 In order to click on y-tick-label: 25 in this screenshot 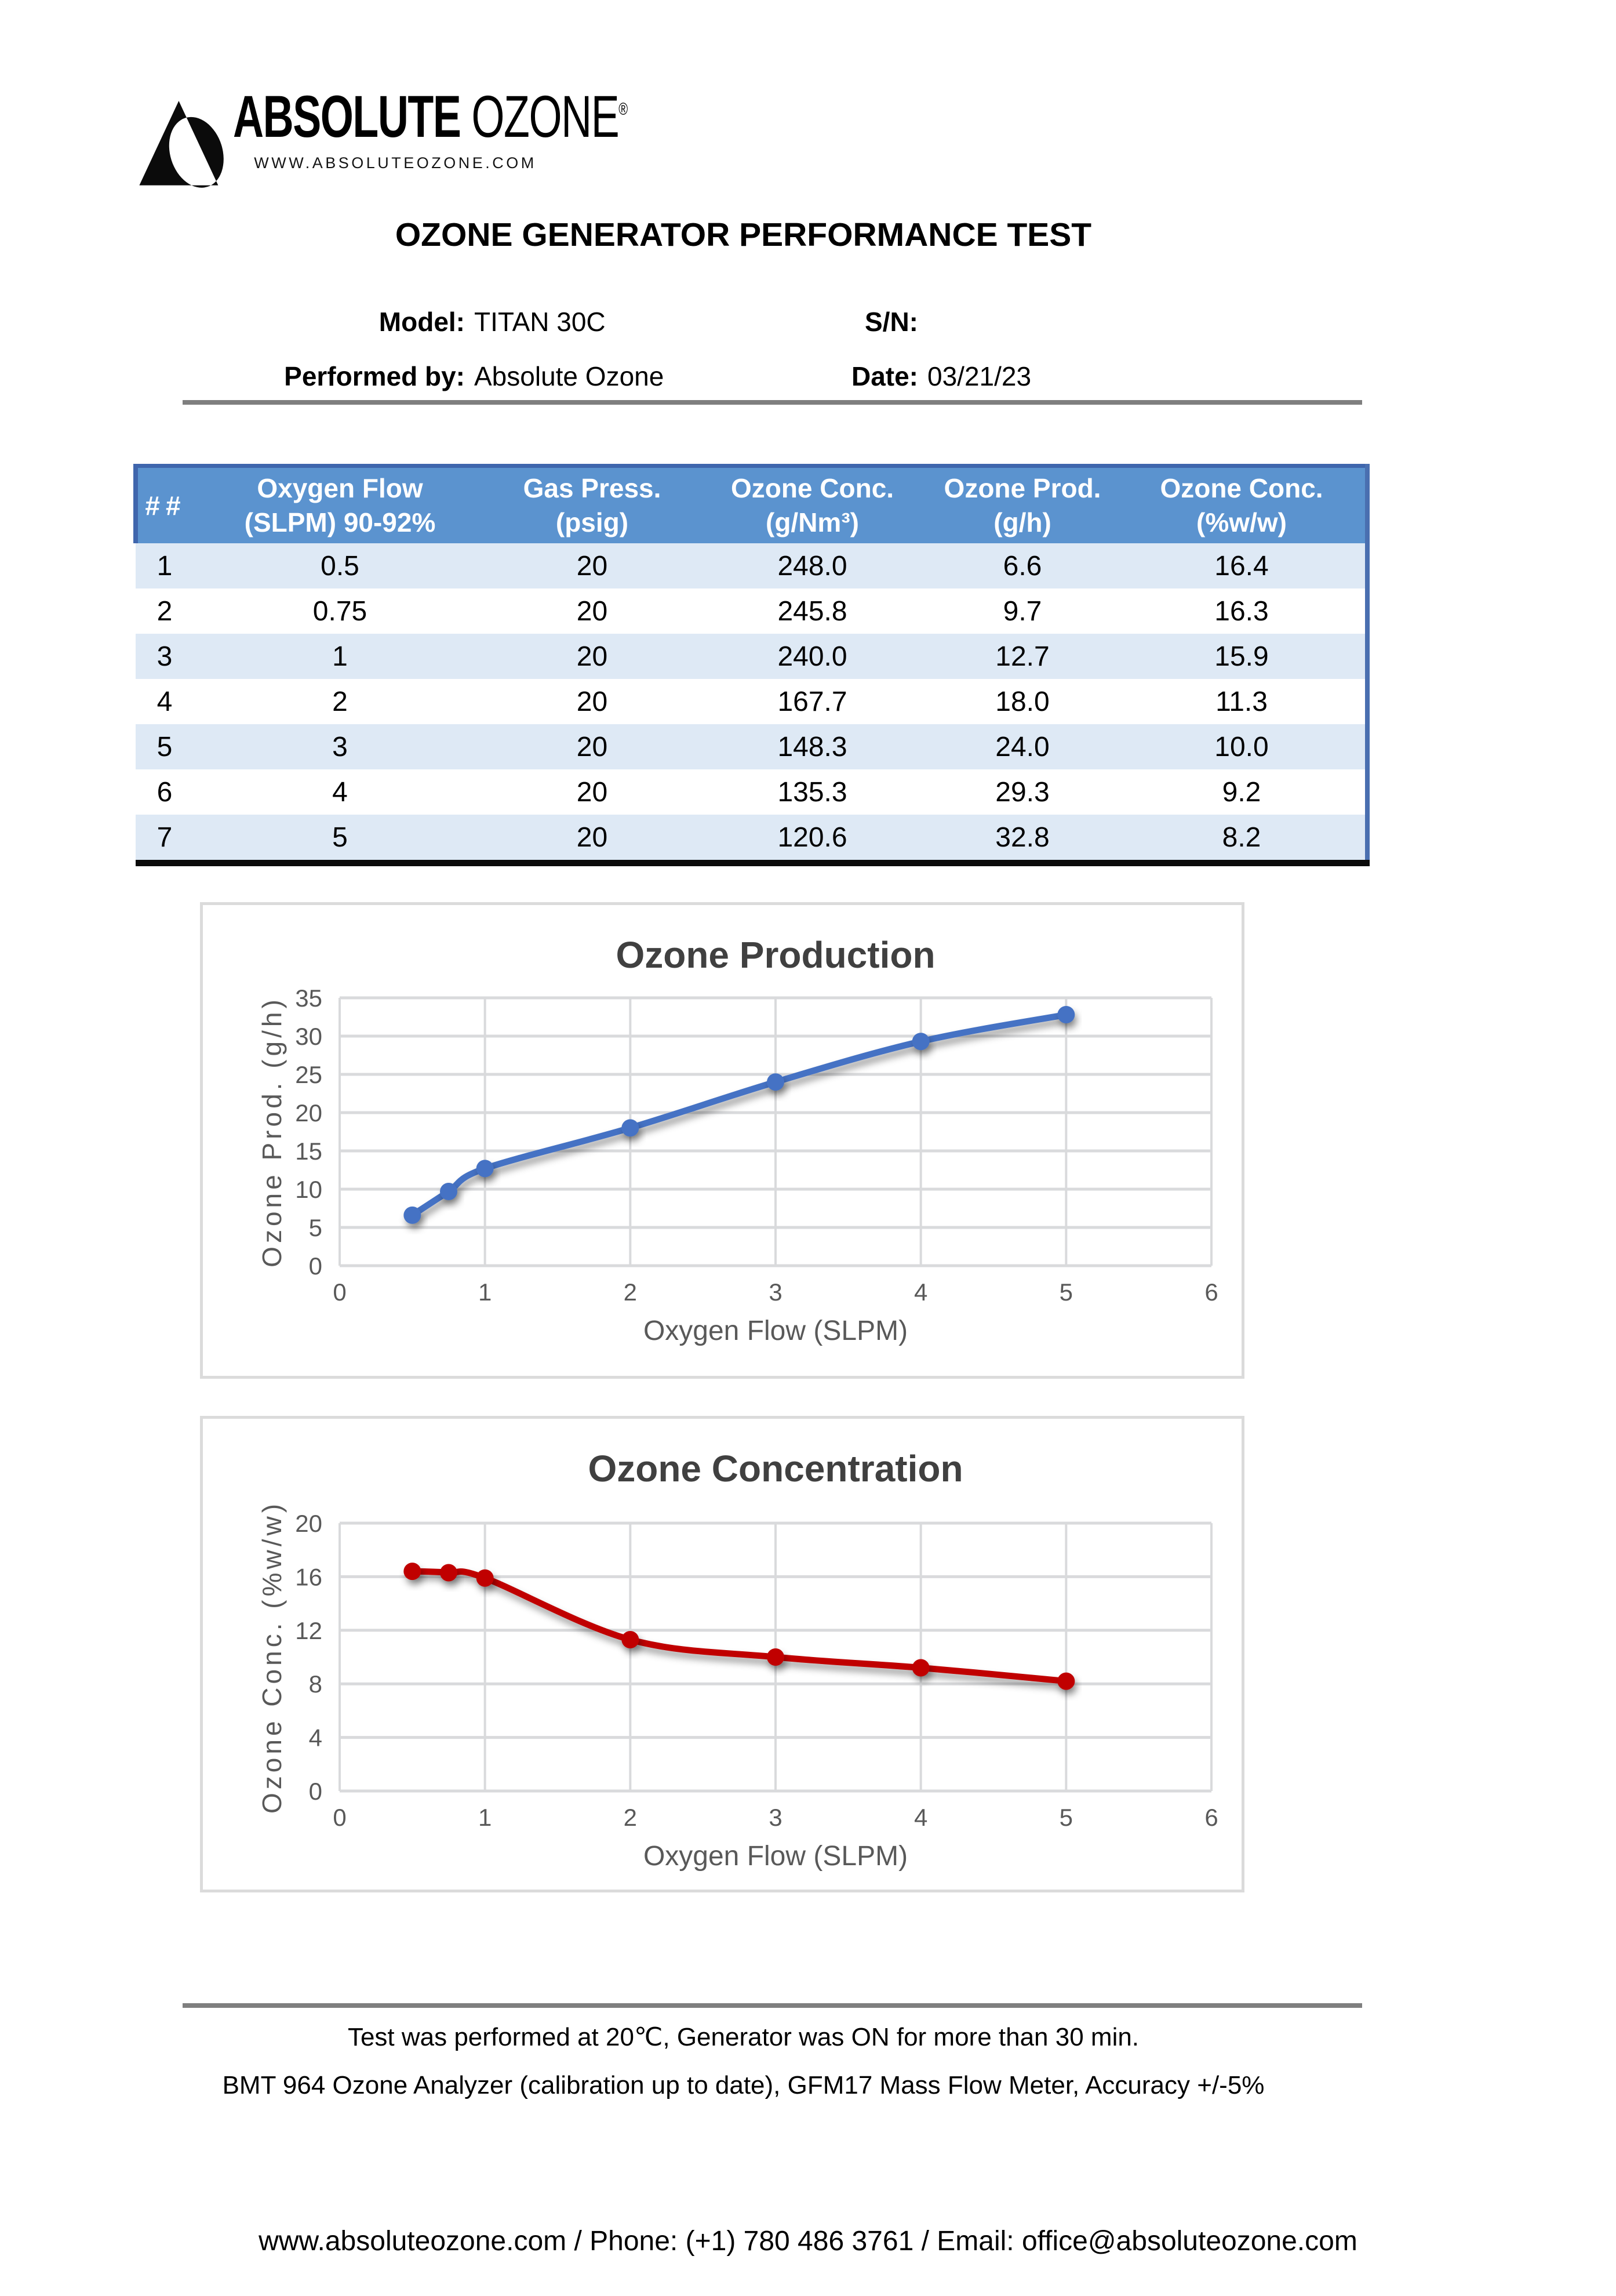, I will do `click(308, 1074)`.